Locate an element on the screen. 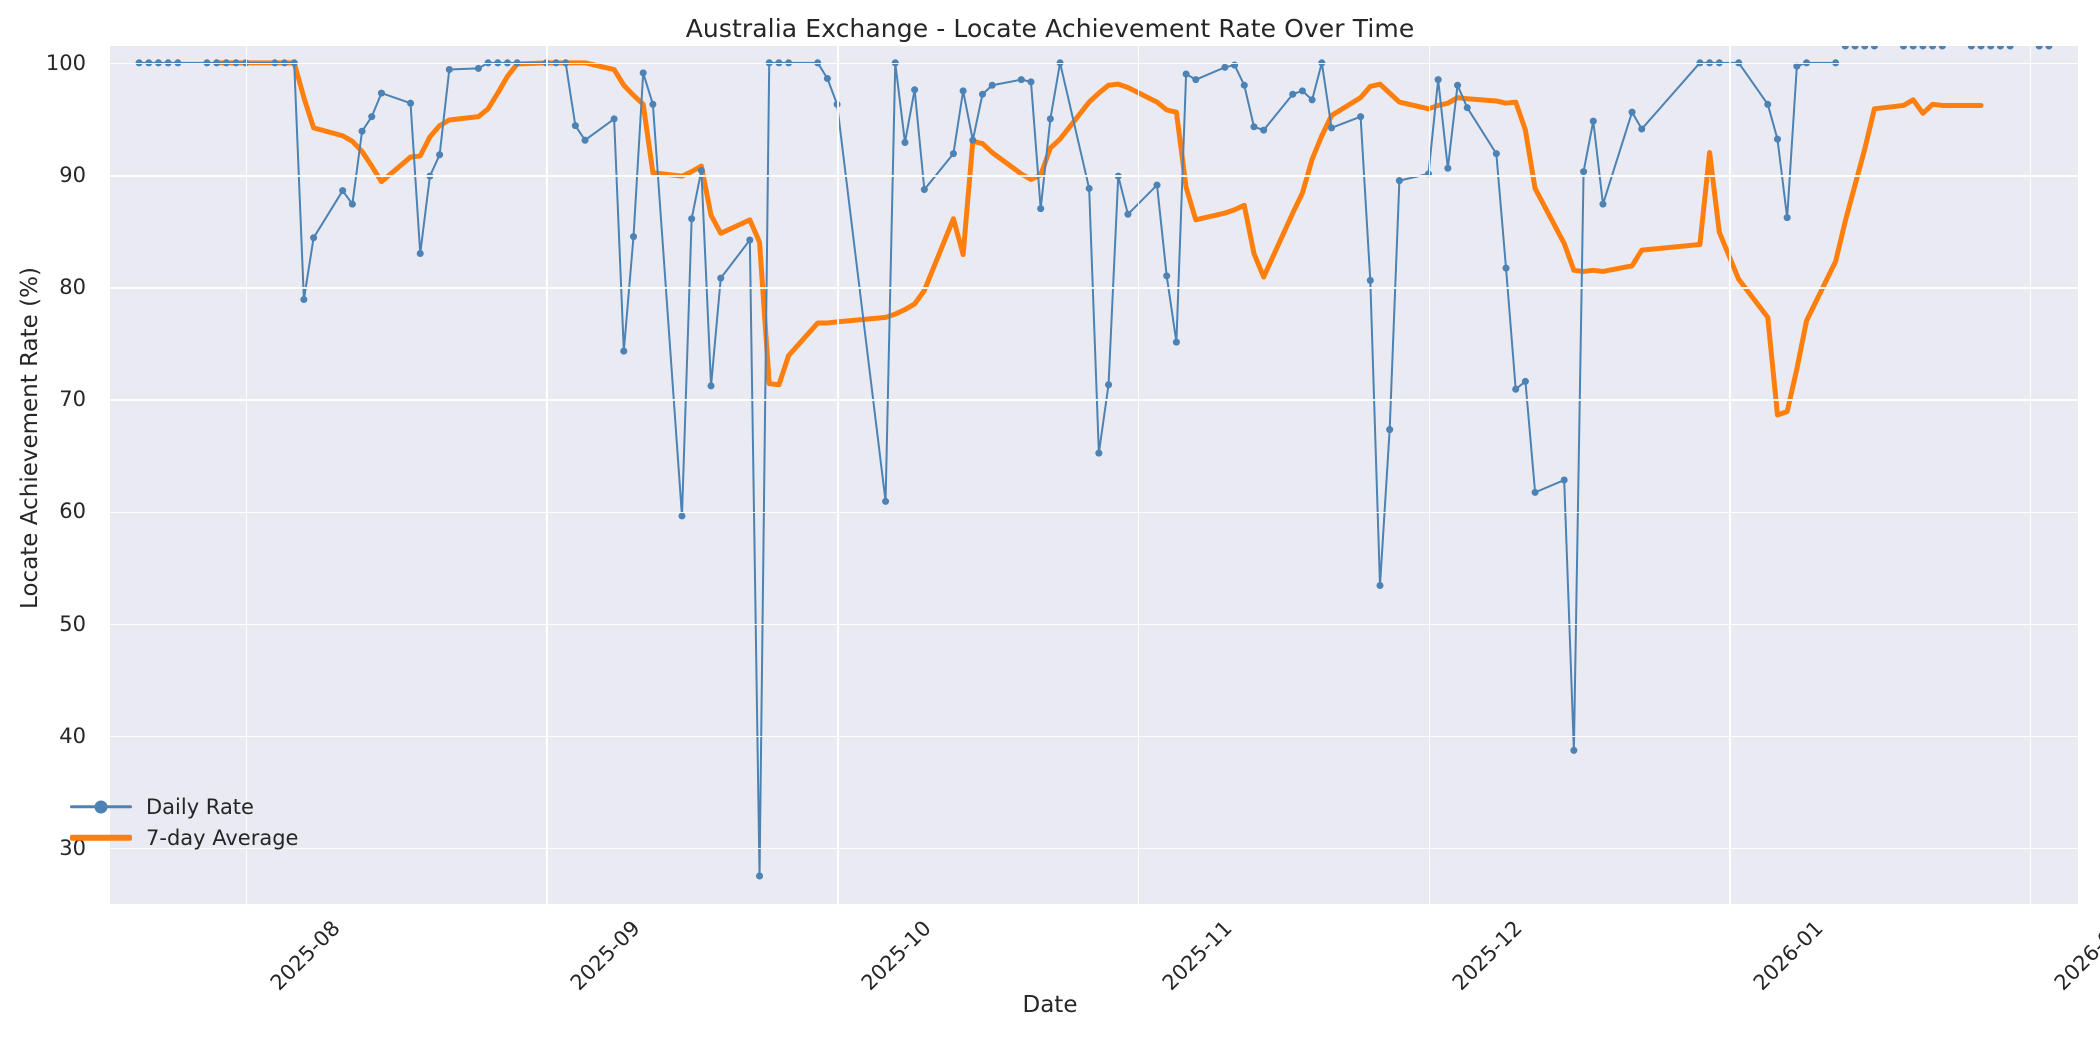 This screenshot has height=1050, width=2100. y-axis-tick-label: 70 is located at coordinates (72, 399).